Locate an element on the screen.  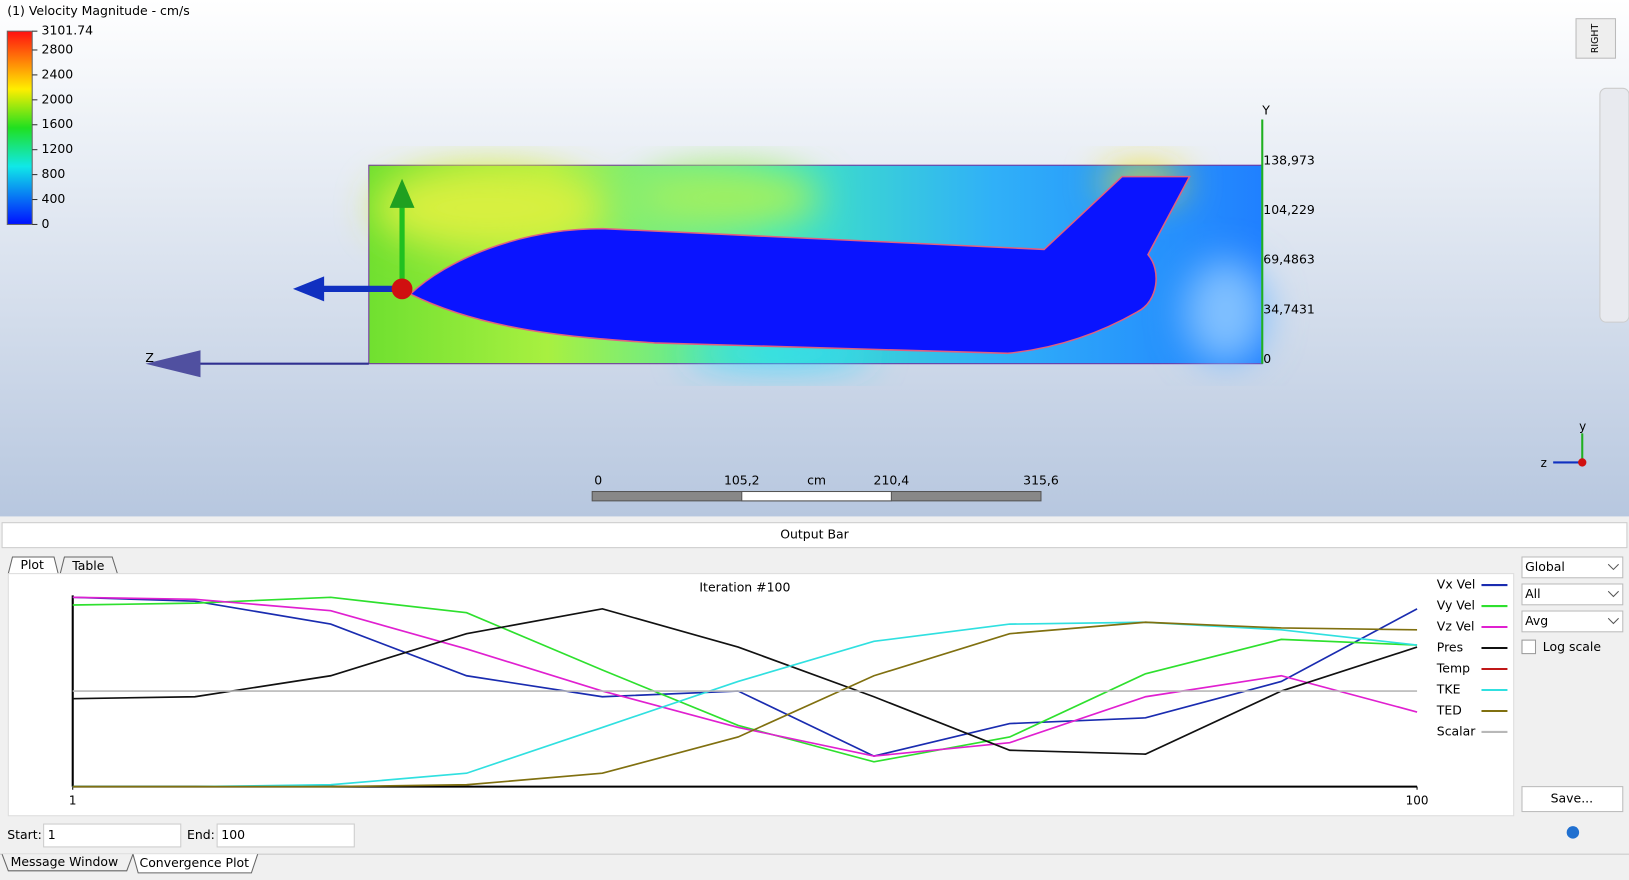
start-label: Start: is located at coordinates (24, 834).